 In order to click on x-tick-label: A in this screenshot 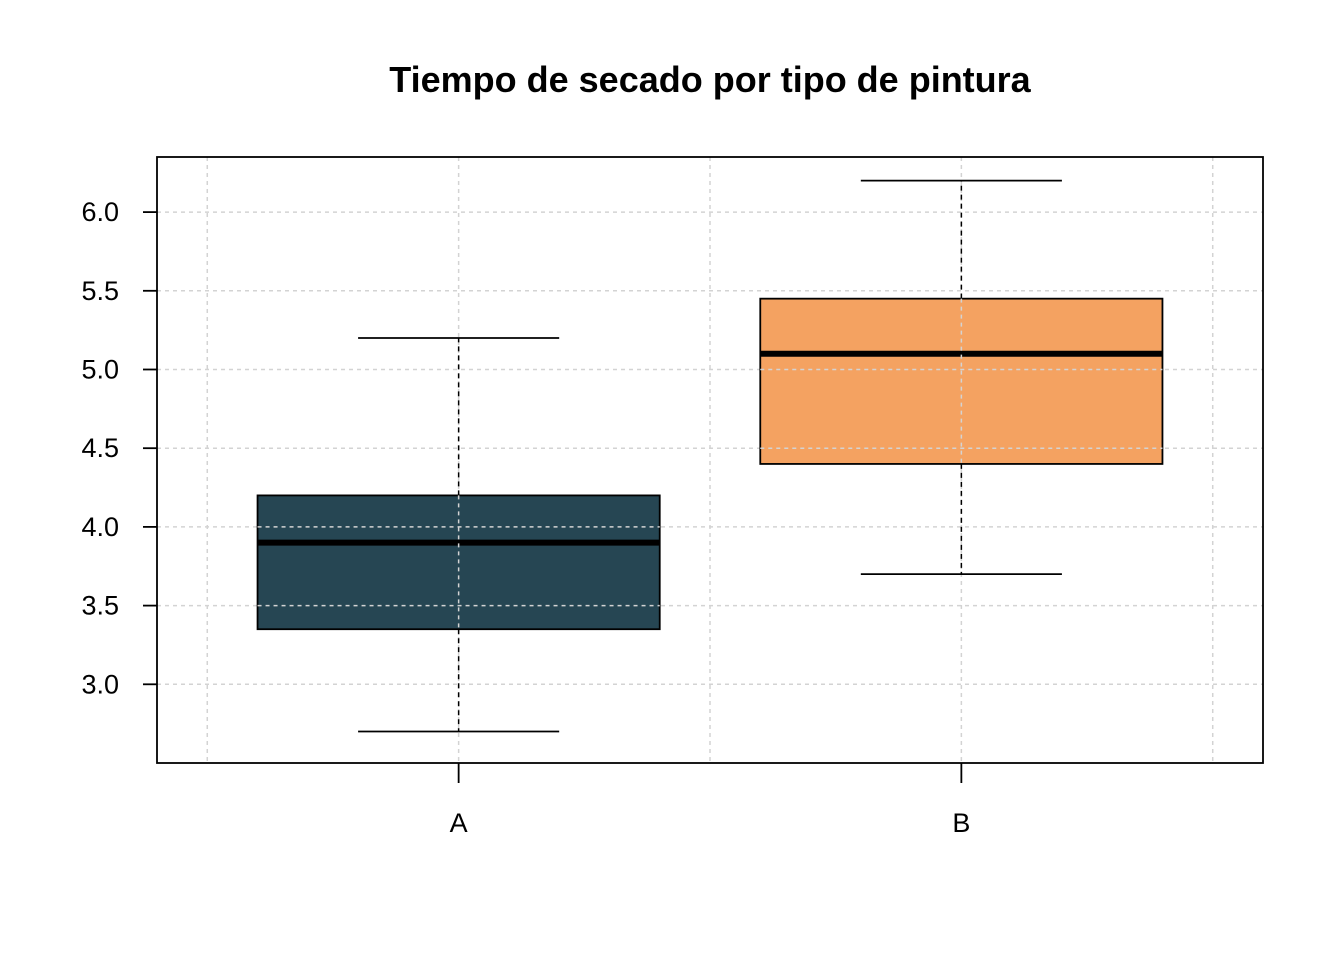, I will do `click(459, 823)`.